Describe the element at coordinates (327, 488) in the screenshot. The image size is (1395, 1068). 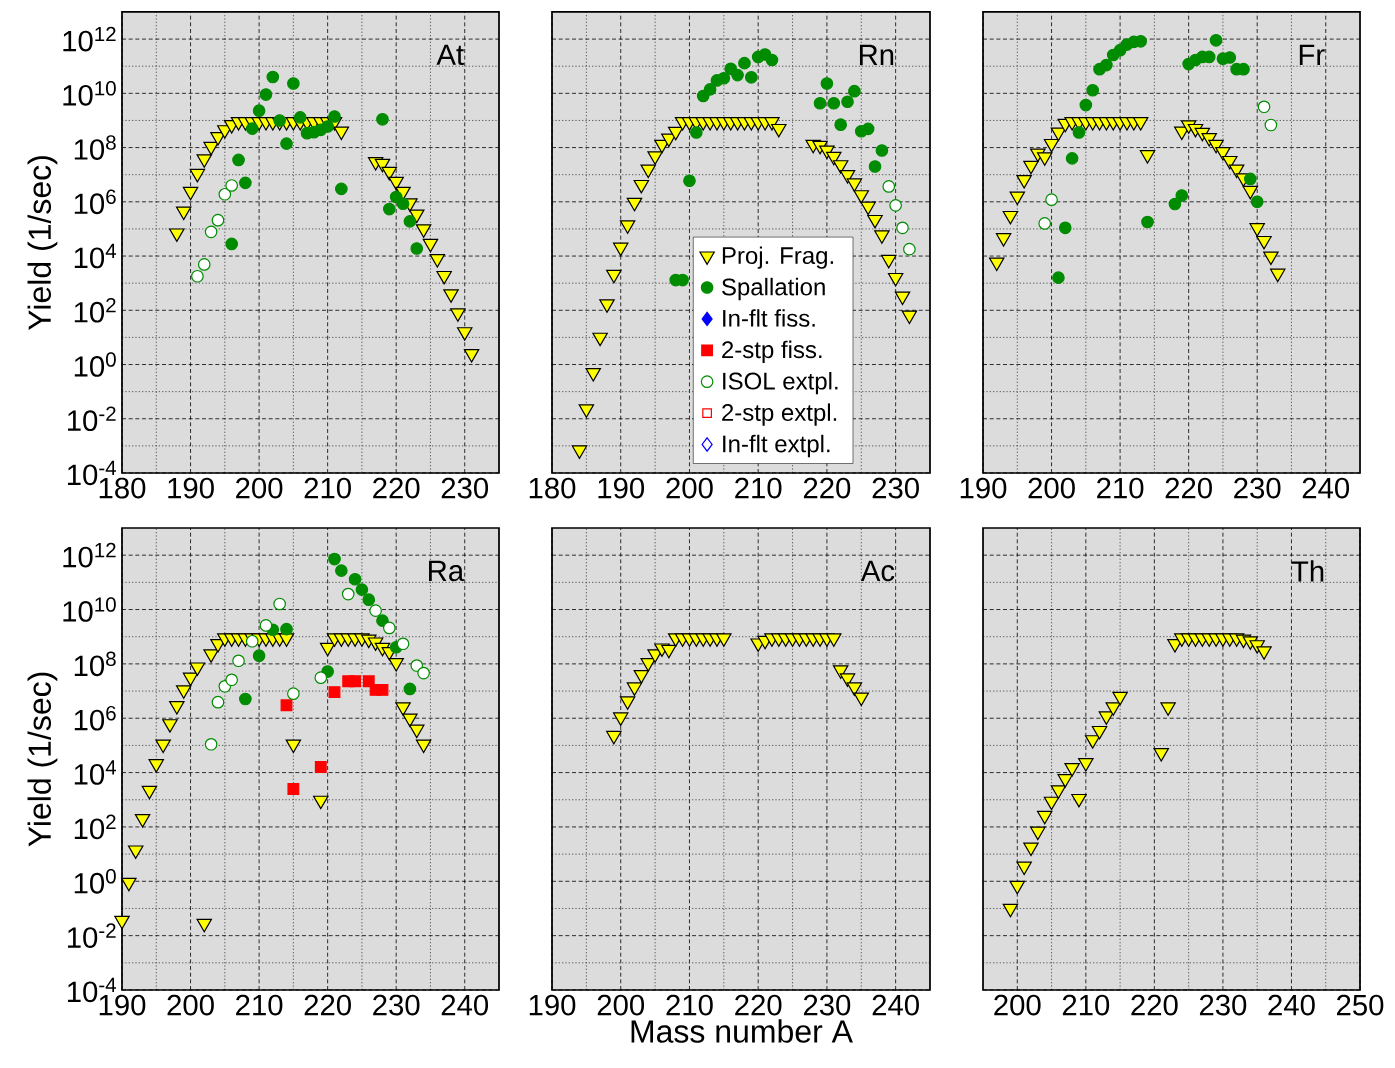
I see `x-tick-label: 210` at that location.